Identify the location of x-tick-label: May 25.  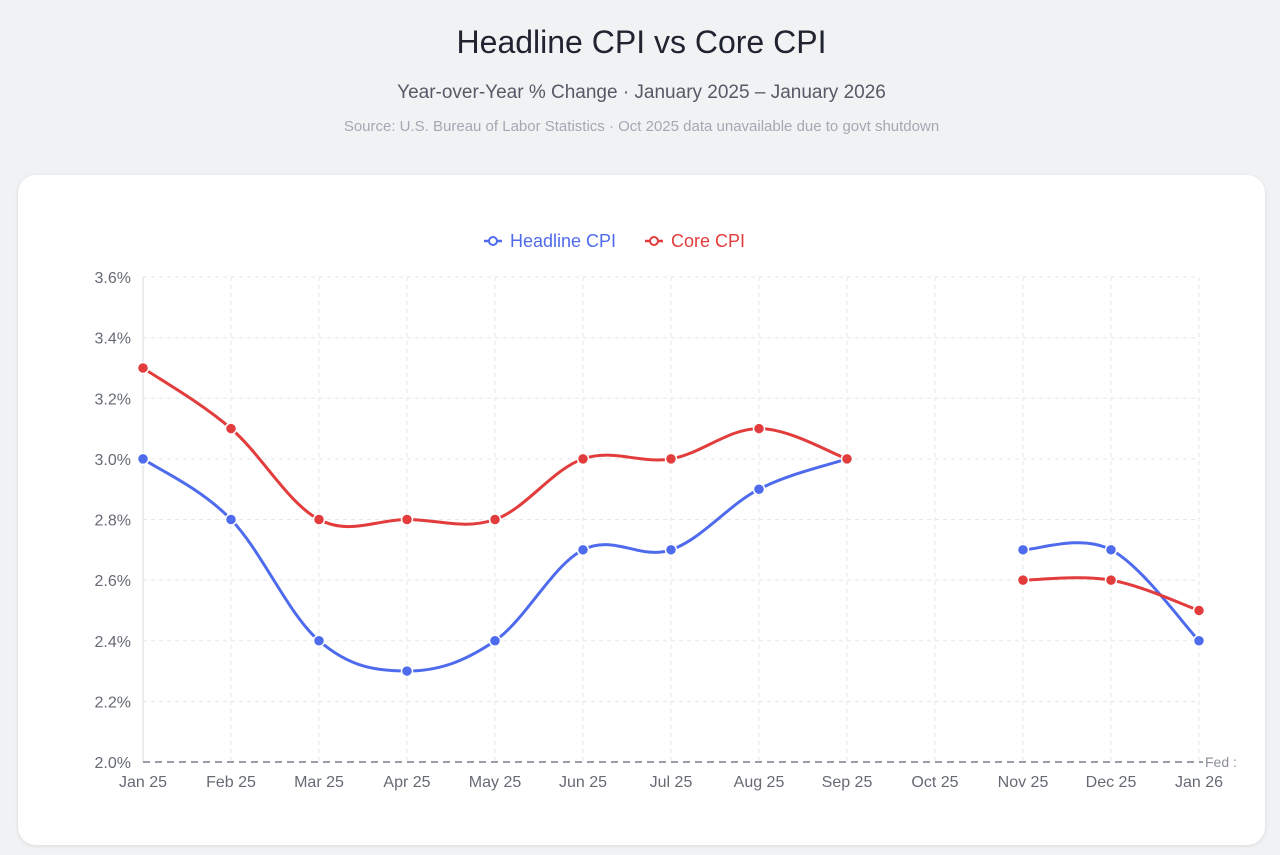
(495, 782).